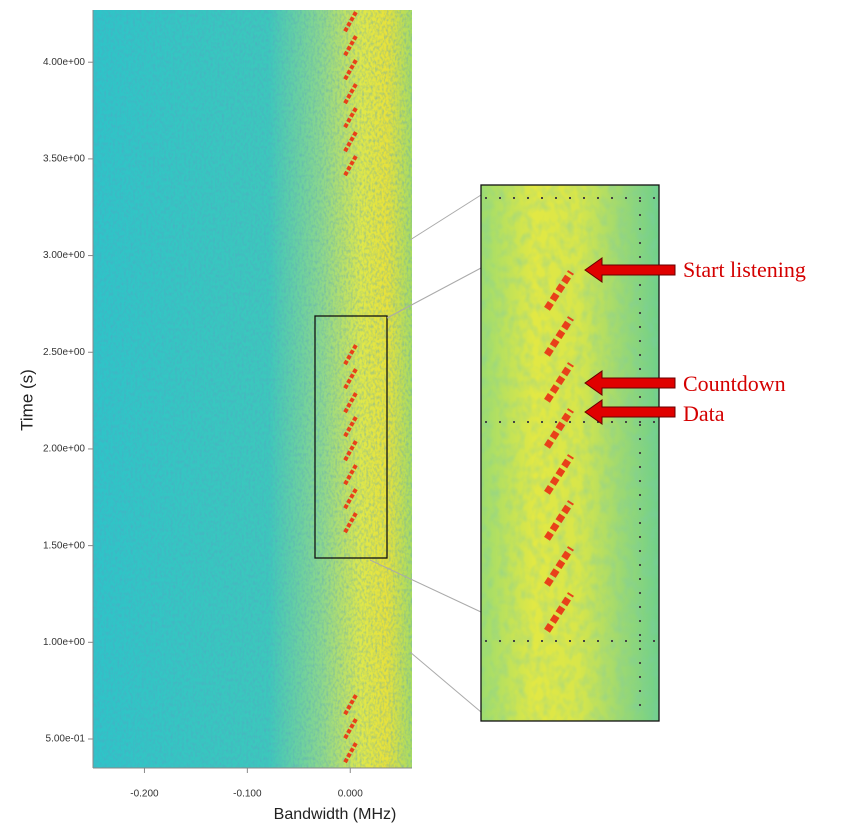 This screenshot has width=858, height=834. What do you see at coordinates (64, 449) in the screenshot?
I see `y-tick-label: 2.00e+00` at bounding box center [64, 449].